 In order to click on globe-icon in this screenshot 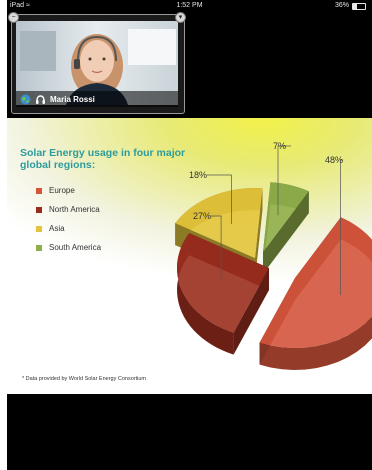, I will do `click(25, 99)`.